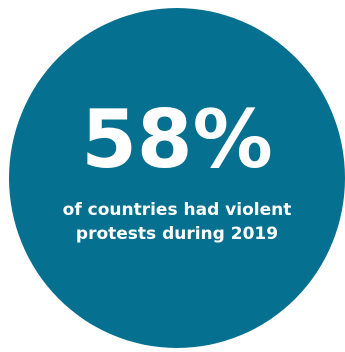 The image size is (345, 352). What do you see at coordinates (177, 210) in the screenshot?
I see `stat-caption-line-1: of countries had violent` at bounding box center [177, 210].